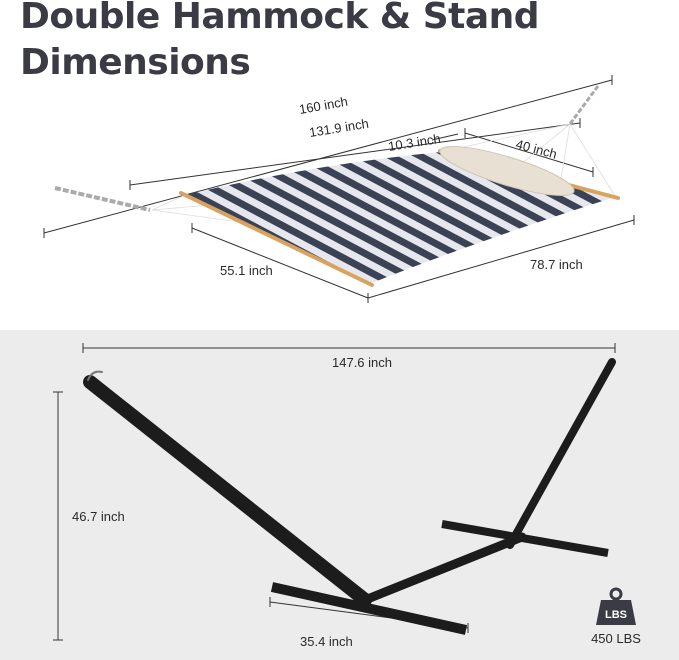 This screenshot has height=660, width=679. Describe the element at coordinates (323, 105) in the screenshot. I see `overall-length-label: 160 inch` at that location.